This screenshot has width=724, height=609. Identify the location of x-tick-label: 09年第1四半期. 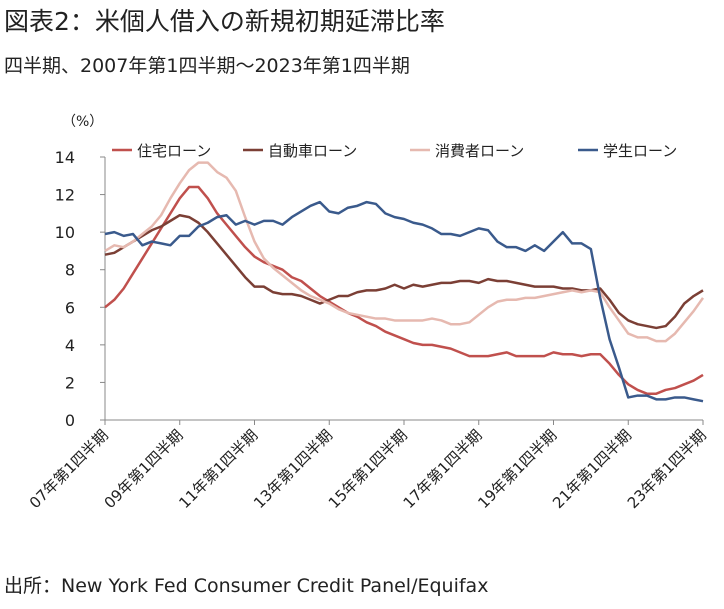
(144, 469).